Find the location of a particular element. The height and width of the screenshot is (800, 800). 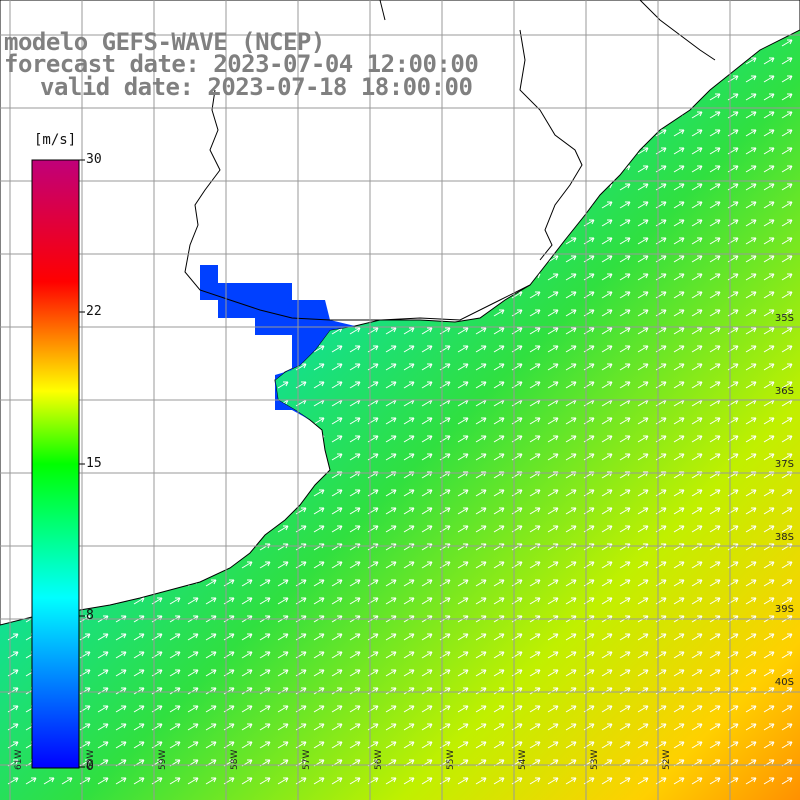

longitude-label: 58W is located at coordinates (235, 759).